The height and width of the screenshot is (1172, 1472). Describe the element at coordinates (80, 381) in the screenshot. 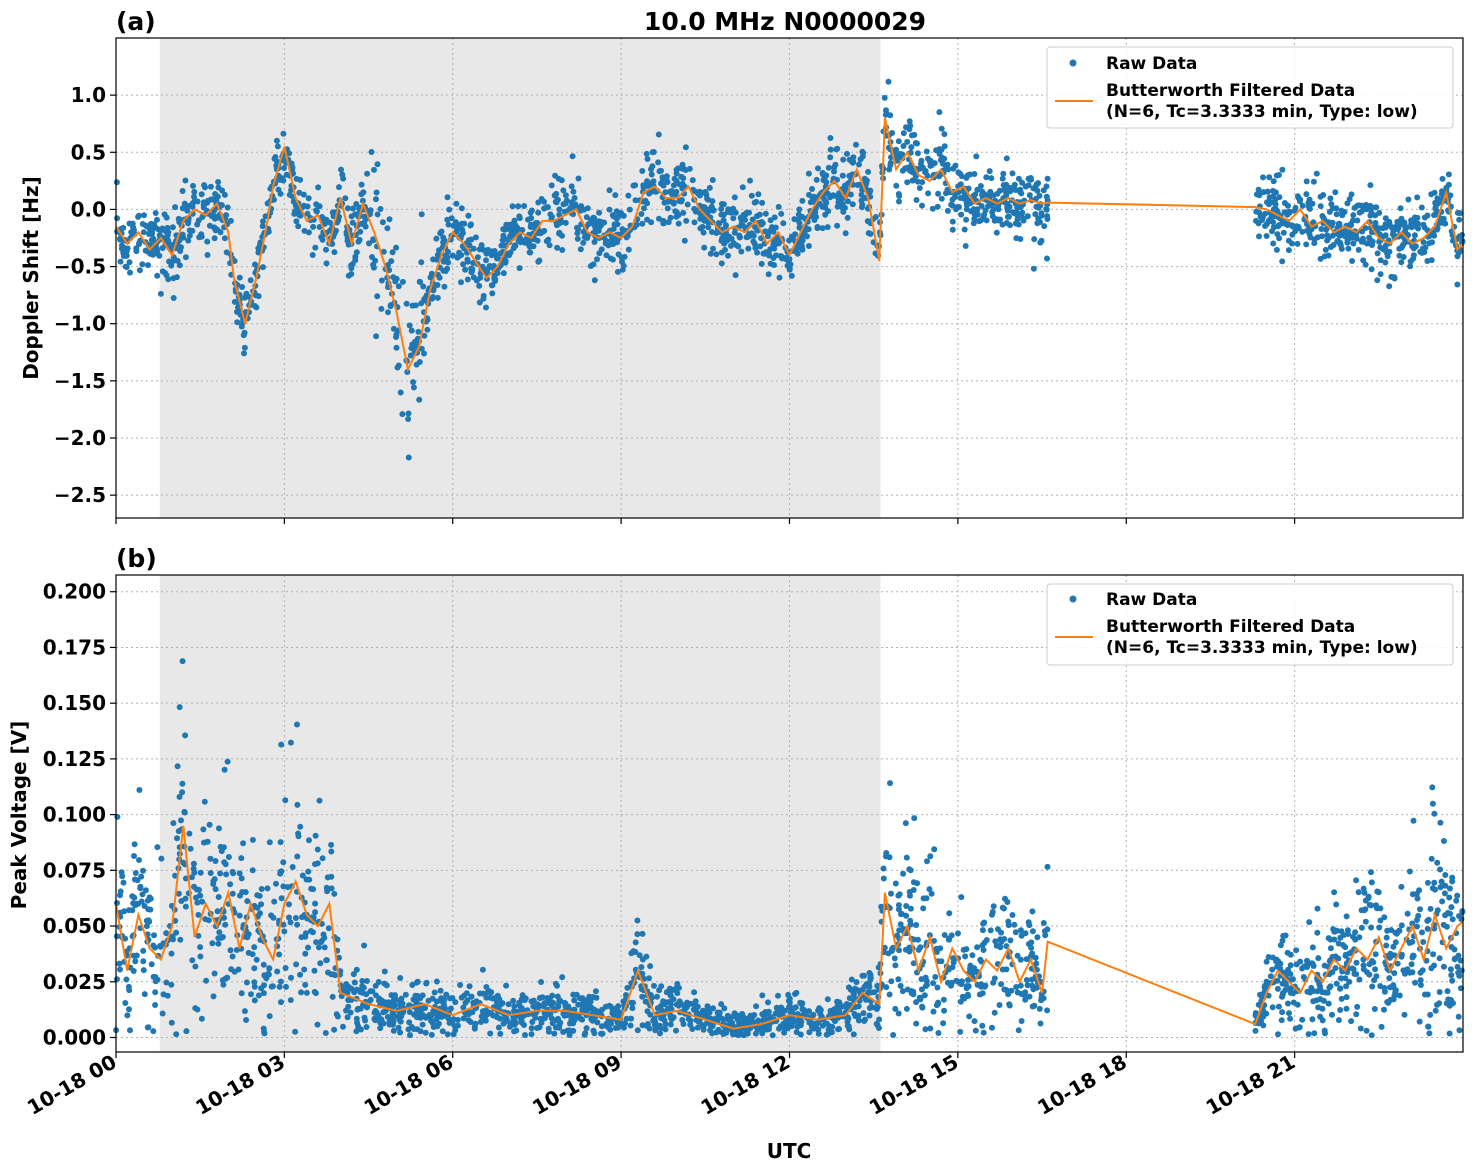

I see `y-tick-label: −1.5` at that location.